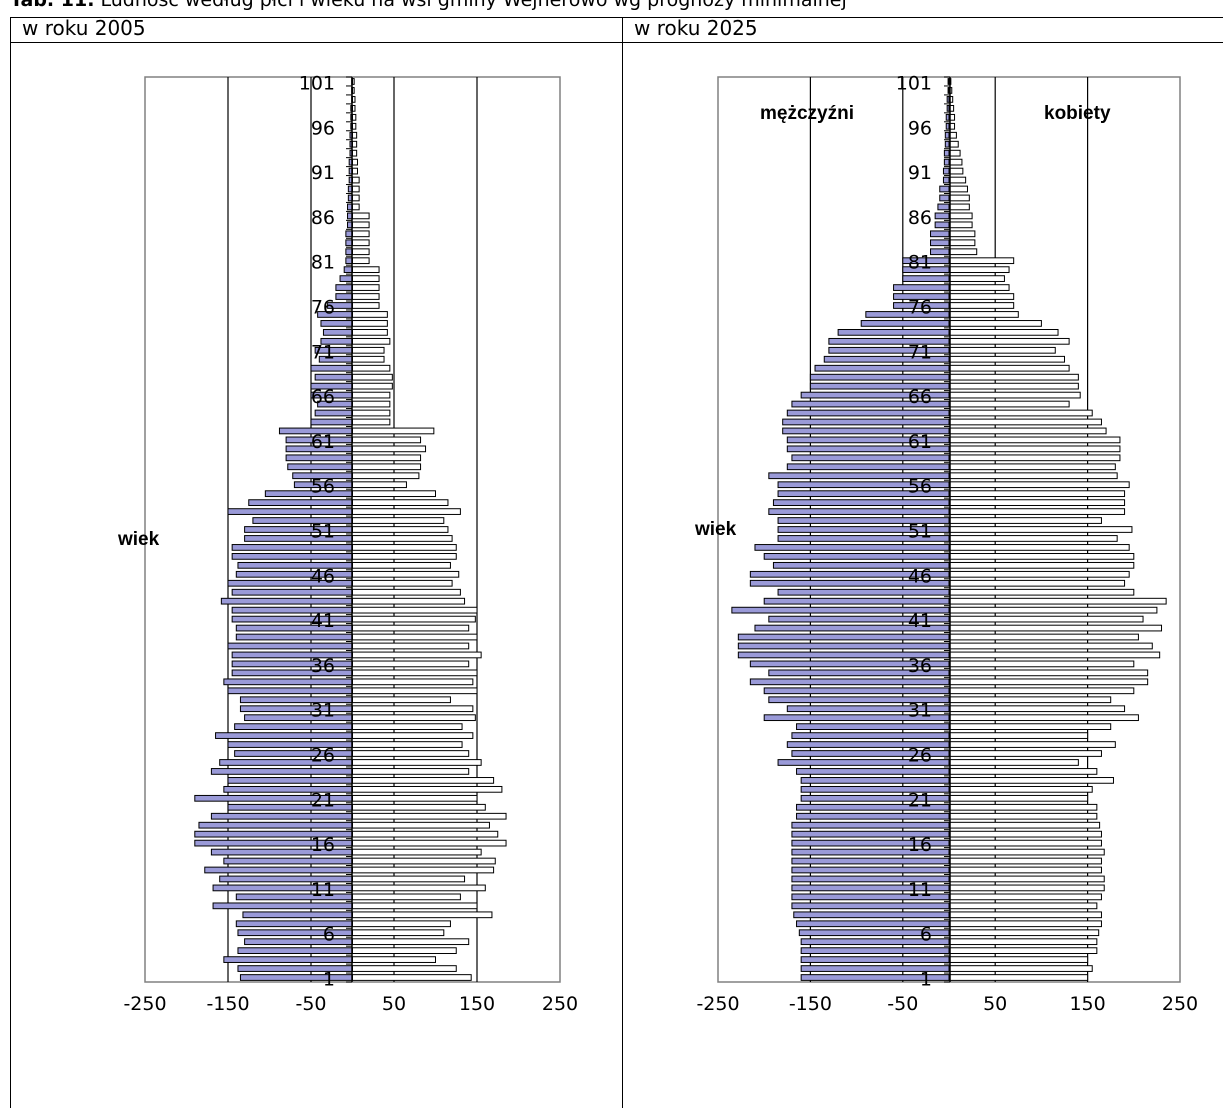 The height and width of the screenshot is (1108, 1223). Describe the element at coordinates (902, 1004) in the screenshot. I see `x-tick-label: -50` at that location.